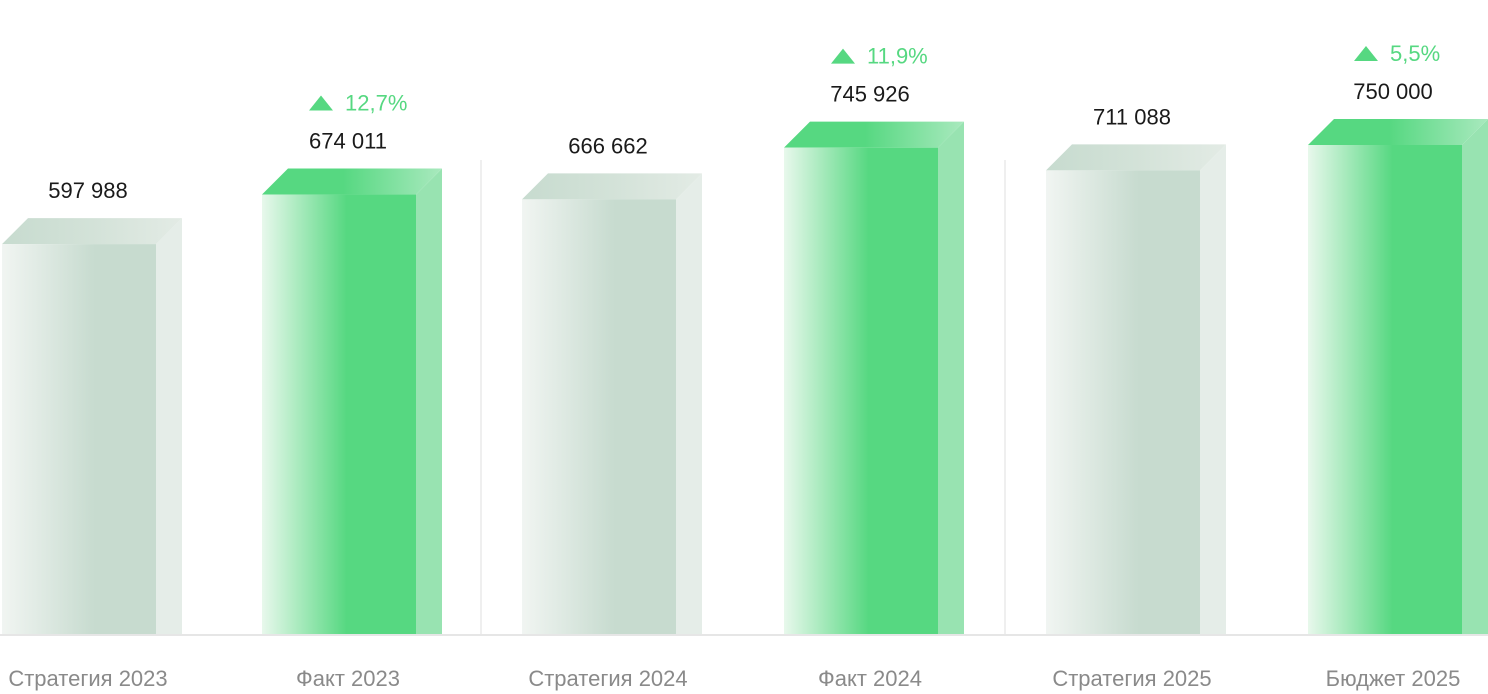  Describe the element at coordinates (1131, 678) in the screenshot. I see `category-label: Стратегия 2025` at that location.